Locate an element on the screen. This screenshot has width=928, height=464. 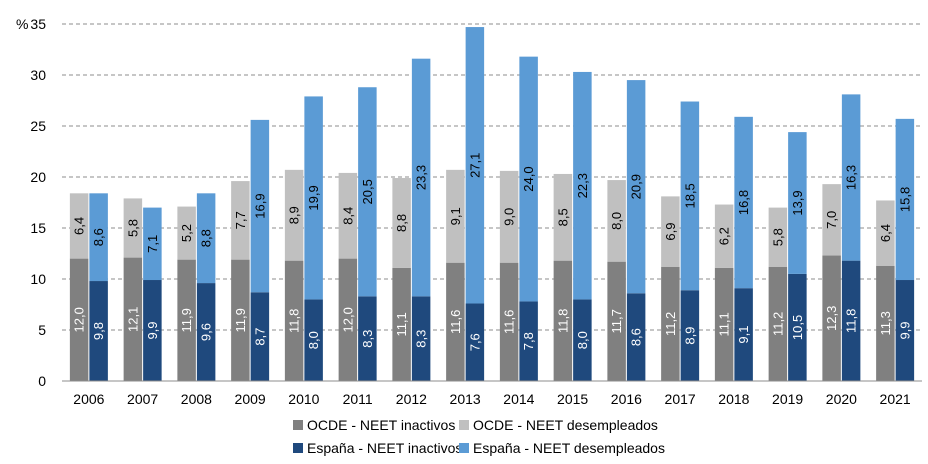
x-tick-label: 2008 is located at coordinates (196, 399).